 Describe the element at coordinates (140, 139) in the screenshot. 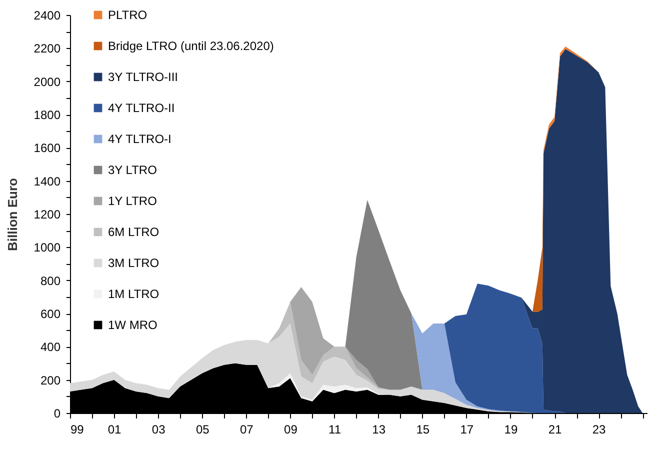

I see `legend-label: 4Y TLTRO-I` at that location.